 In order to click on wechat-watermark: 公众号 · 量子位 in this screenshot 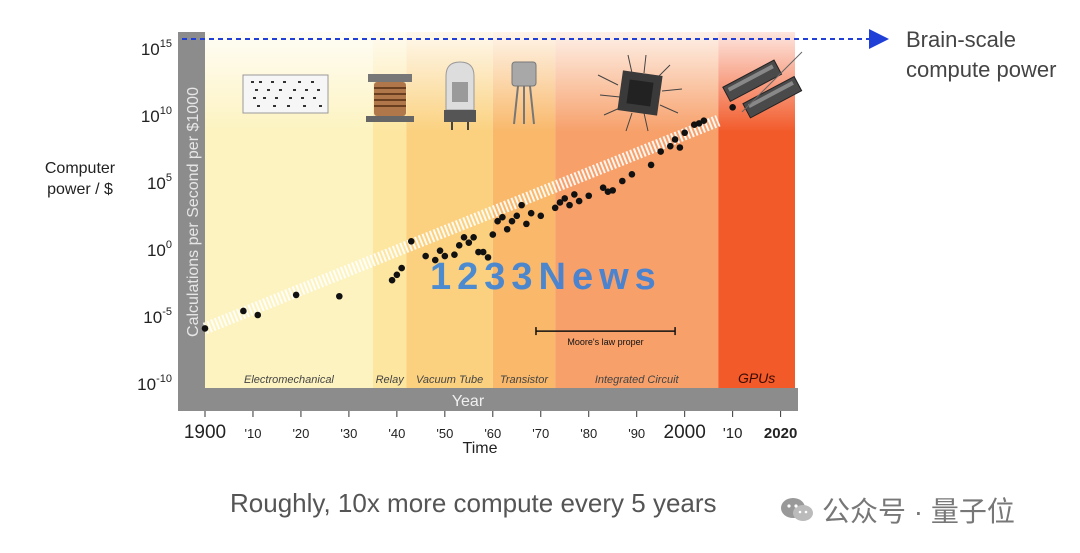, I will do `click(897, 510)`.